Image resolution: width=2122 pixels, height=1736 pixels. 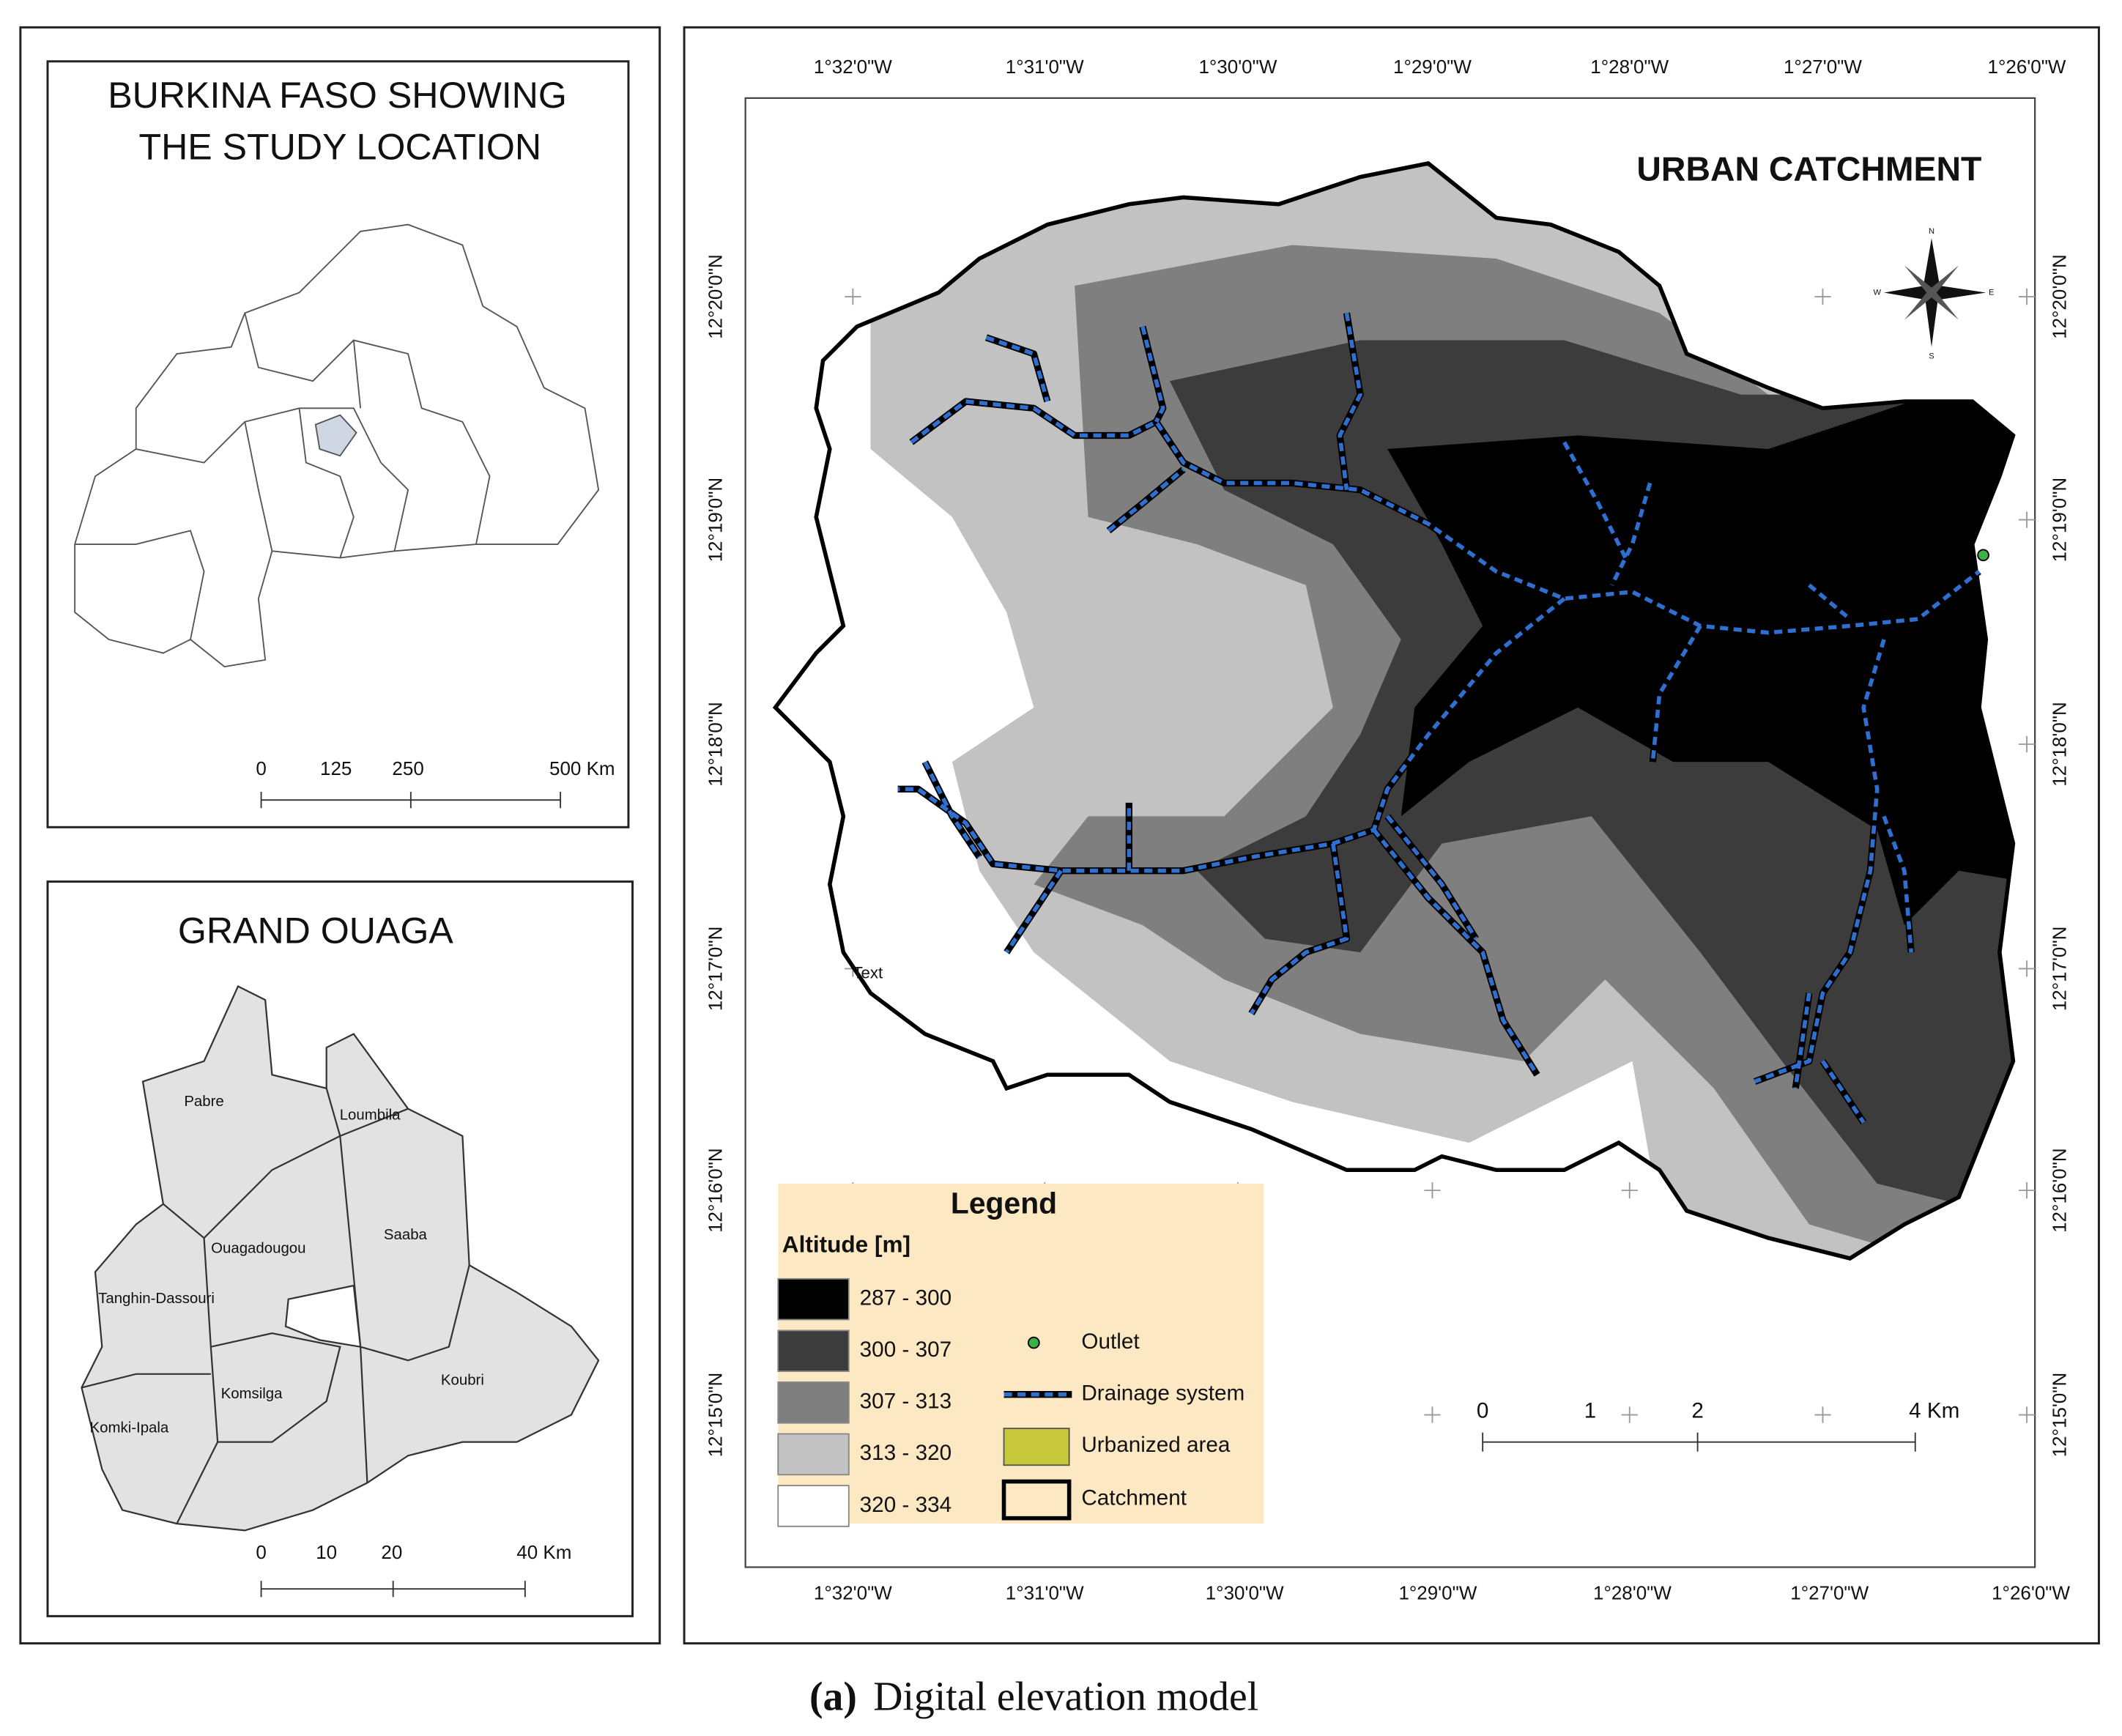 I want to click on legend-label: Urbanized area, so click(x=1156, y=1445).